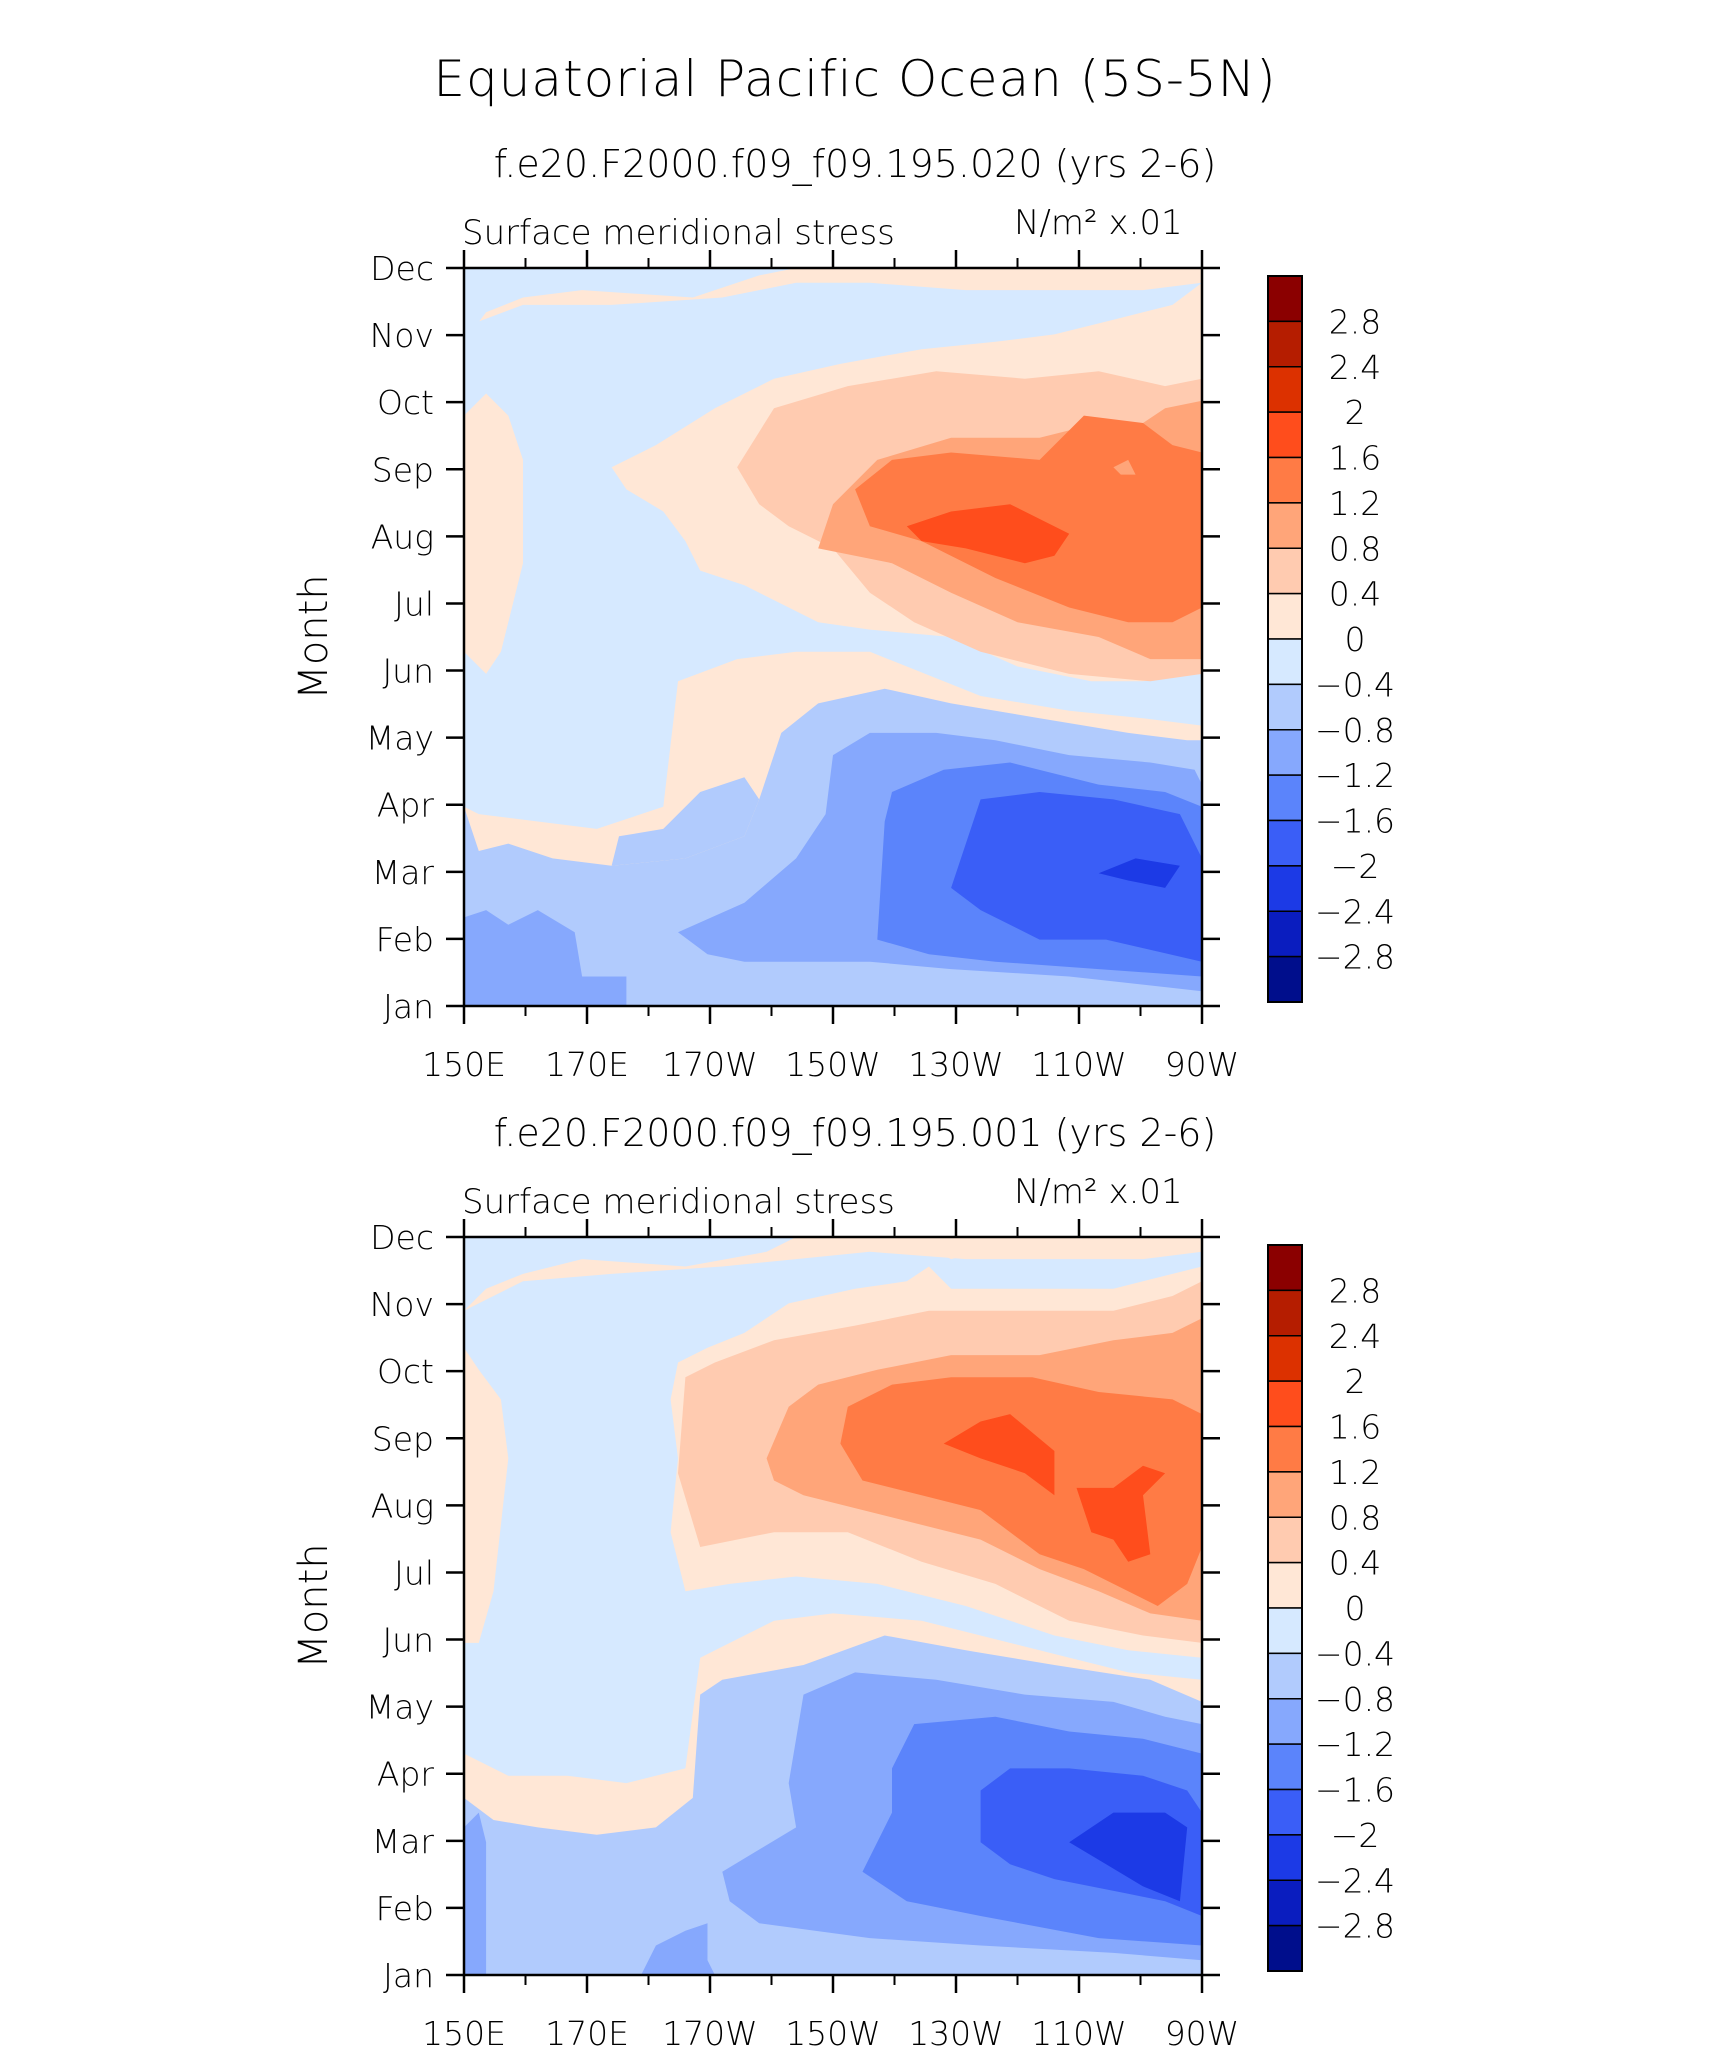 This screenshot has height=2059, width=1710. Describe the element at coordinates (402, 1505) in the screenshot. I see `y-tick-label-aug: Aug` at that location.